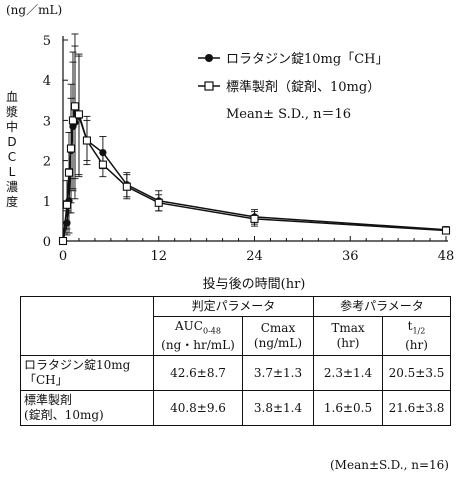 The image size is (457, 480). Describe the element at coordinates (12, 142) in the screenshot. I see `y-axis-label-char: D` at that location.